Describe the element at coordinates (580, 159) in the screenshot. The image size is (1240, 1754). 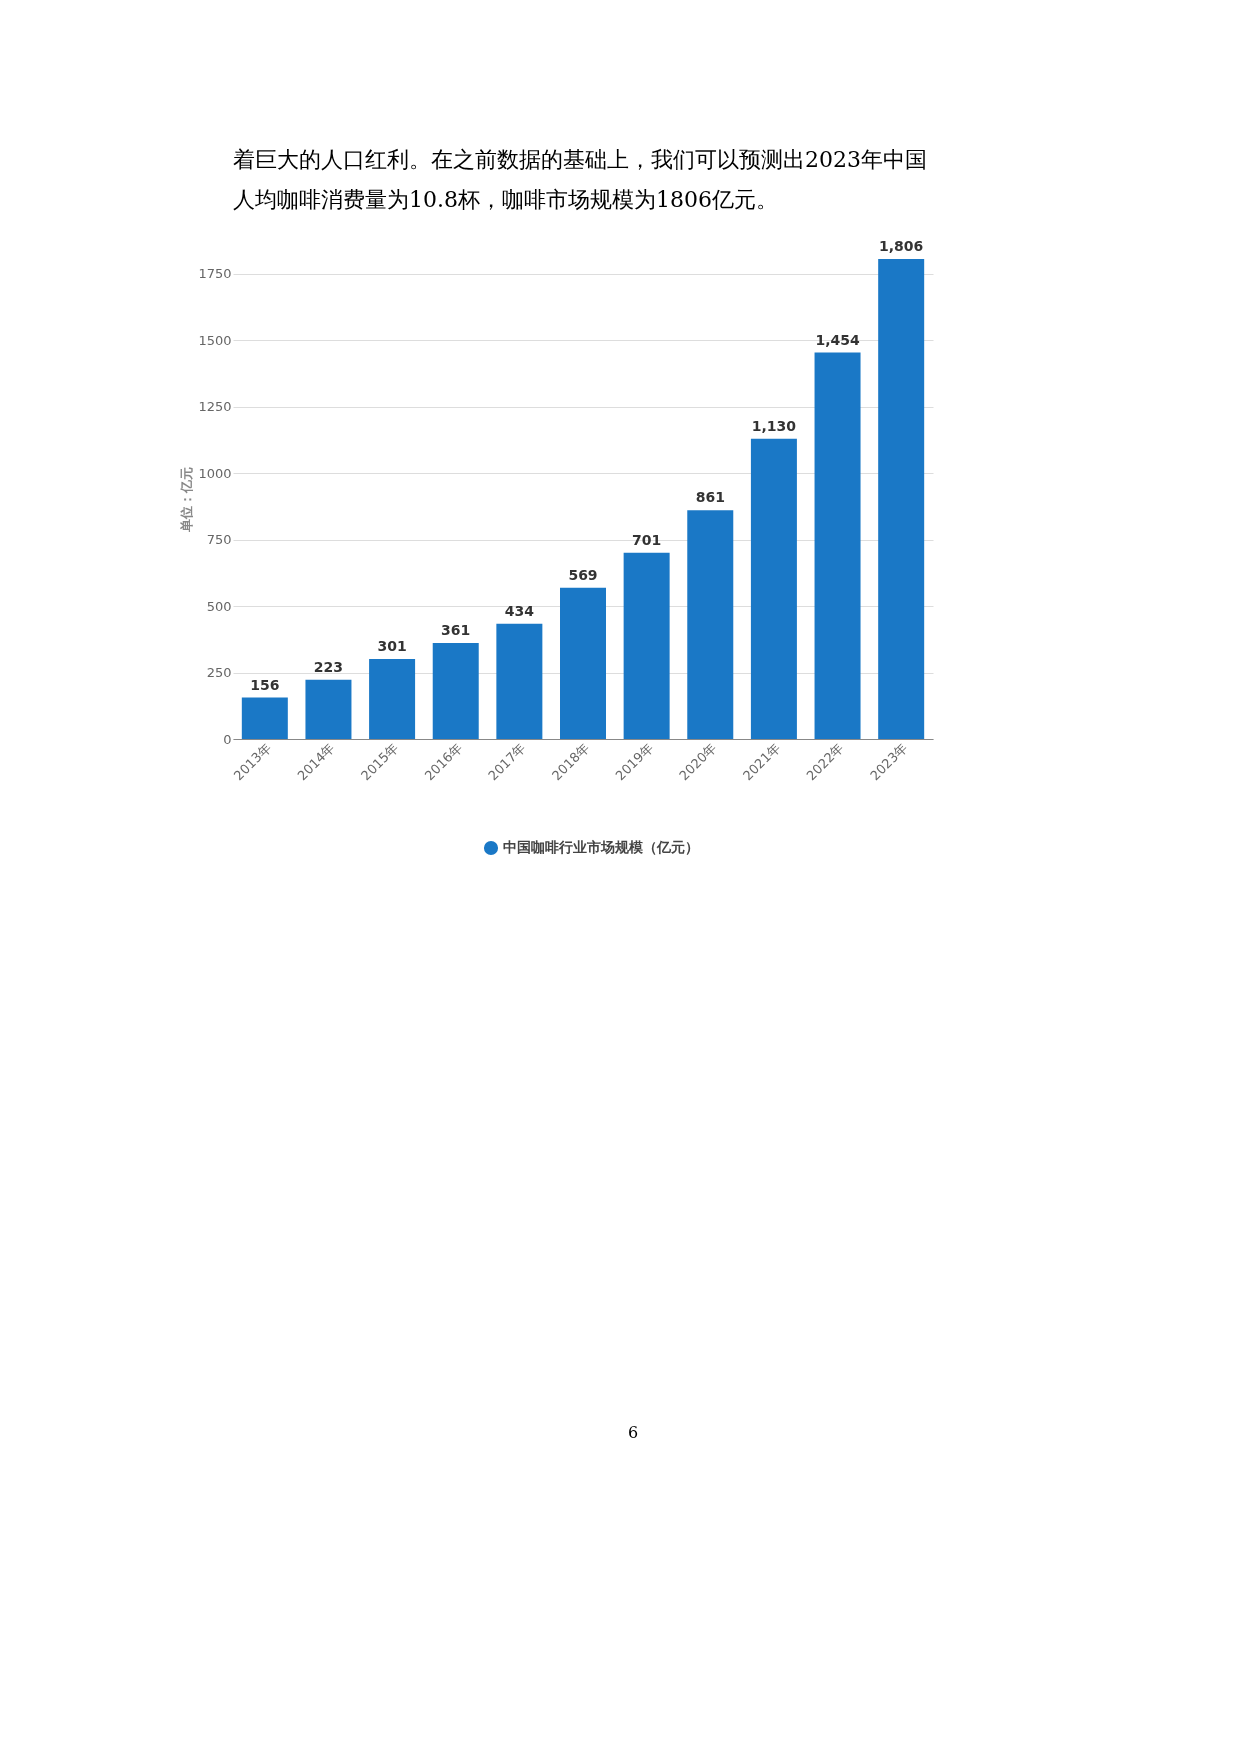
I see `text: 着巨大的人口红利。在之前数据的基础上，我们可以预测出2023年中国` at that location.